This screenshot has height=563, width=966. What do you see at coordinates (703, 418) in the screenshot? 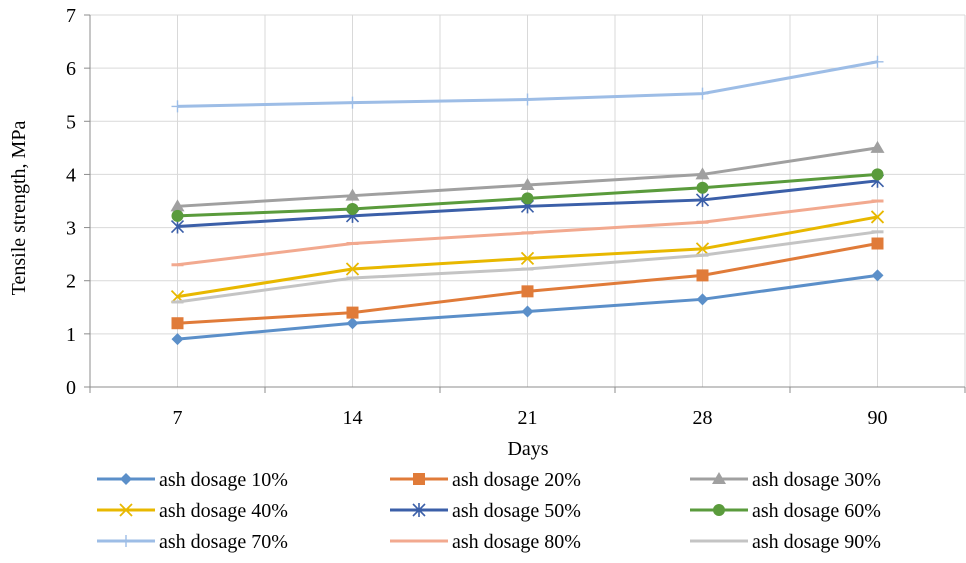
I see `x-tick-label: 28` at bounding box center [703, 418].